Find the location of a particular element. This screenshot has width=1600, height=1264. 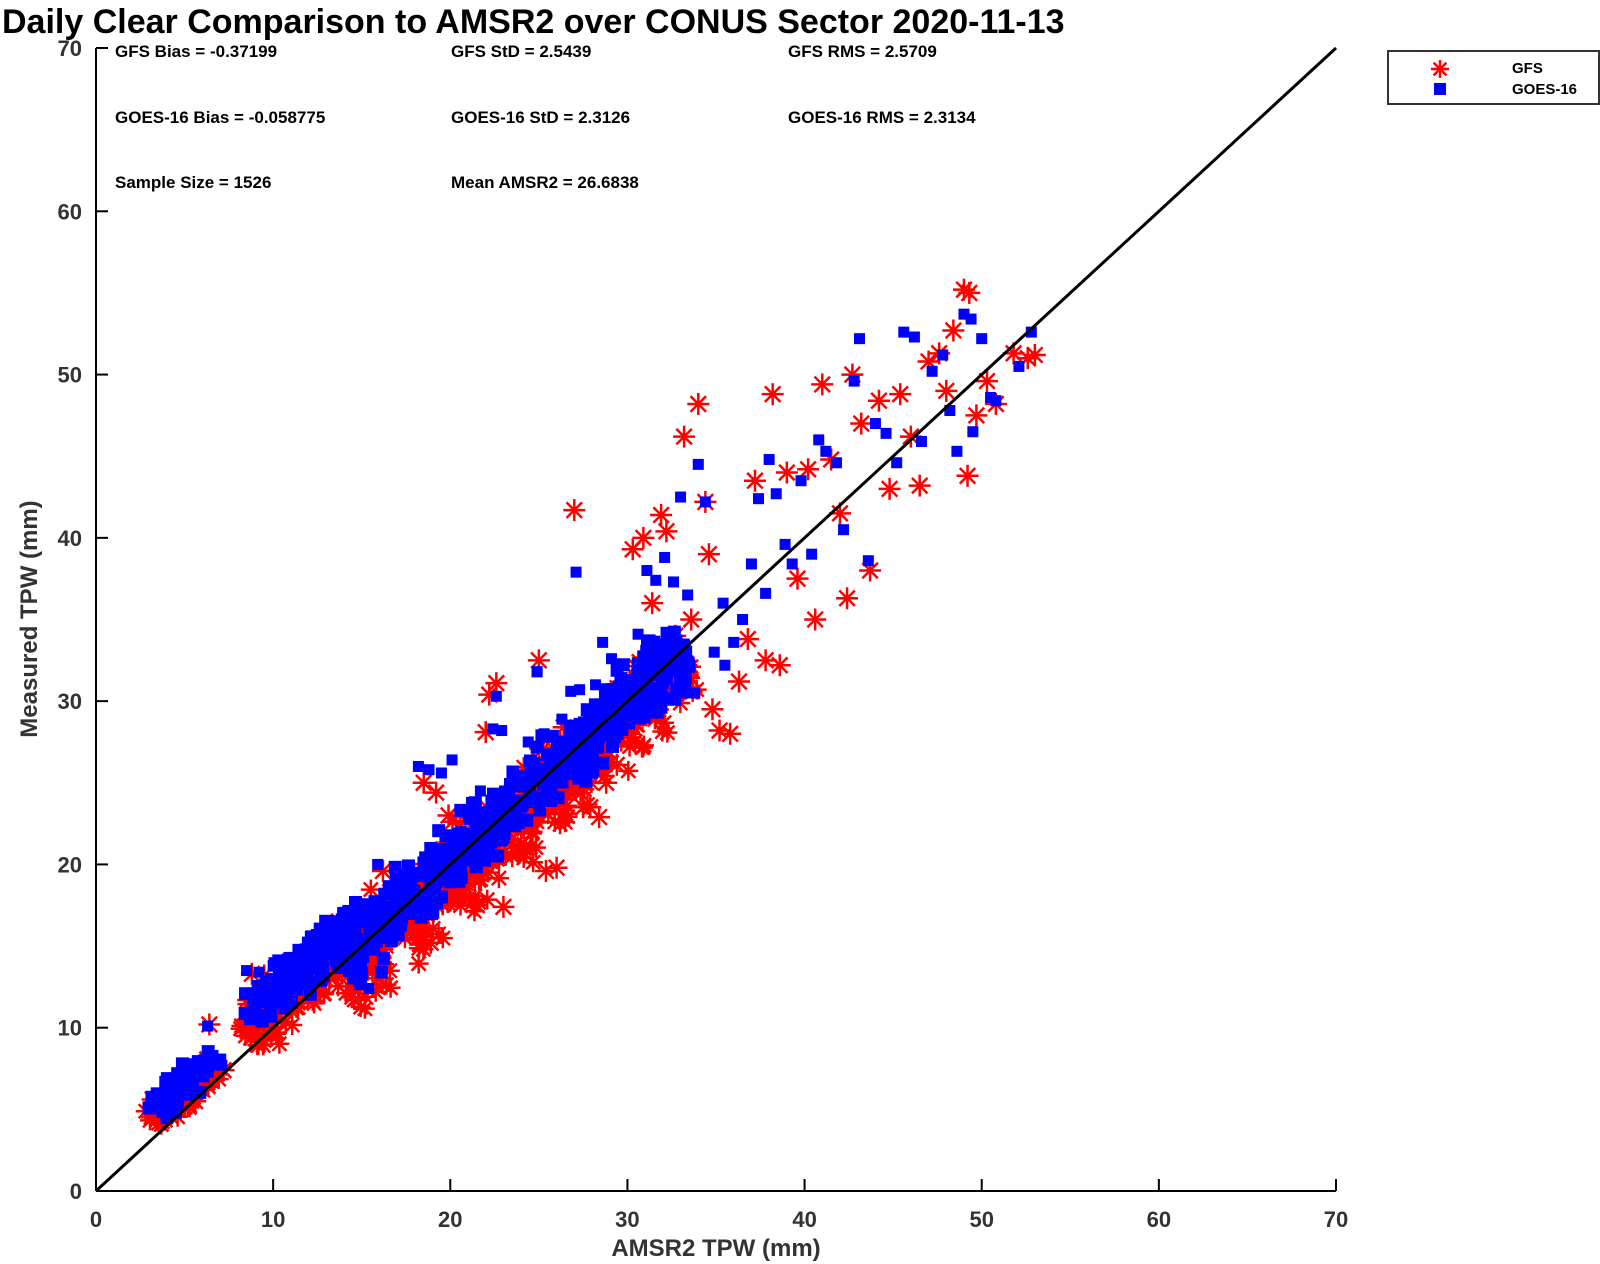

x-tick-label: 10 is located at coordinates (273, 1219).